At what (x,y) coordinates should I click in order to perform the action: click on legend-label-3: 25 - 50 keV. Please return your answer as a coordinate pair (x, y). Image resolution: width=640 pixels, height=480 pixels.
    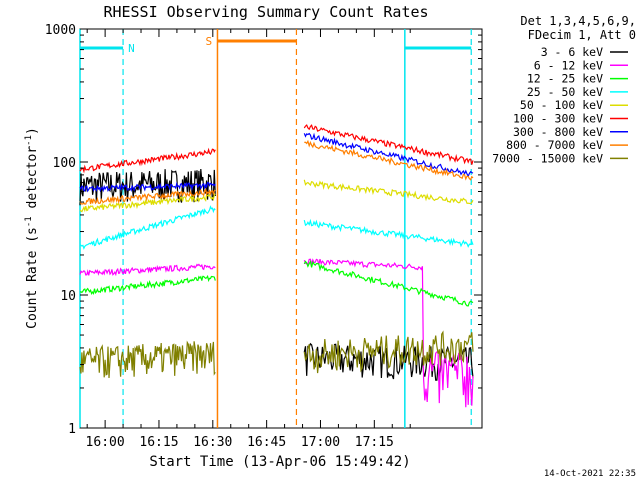
    Looking at the image, I should click on (565, 92).